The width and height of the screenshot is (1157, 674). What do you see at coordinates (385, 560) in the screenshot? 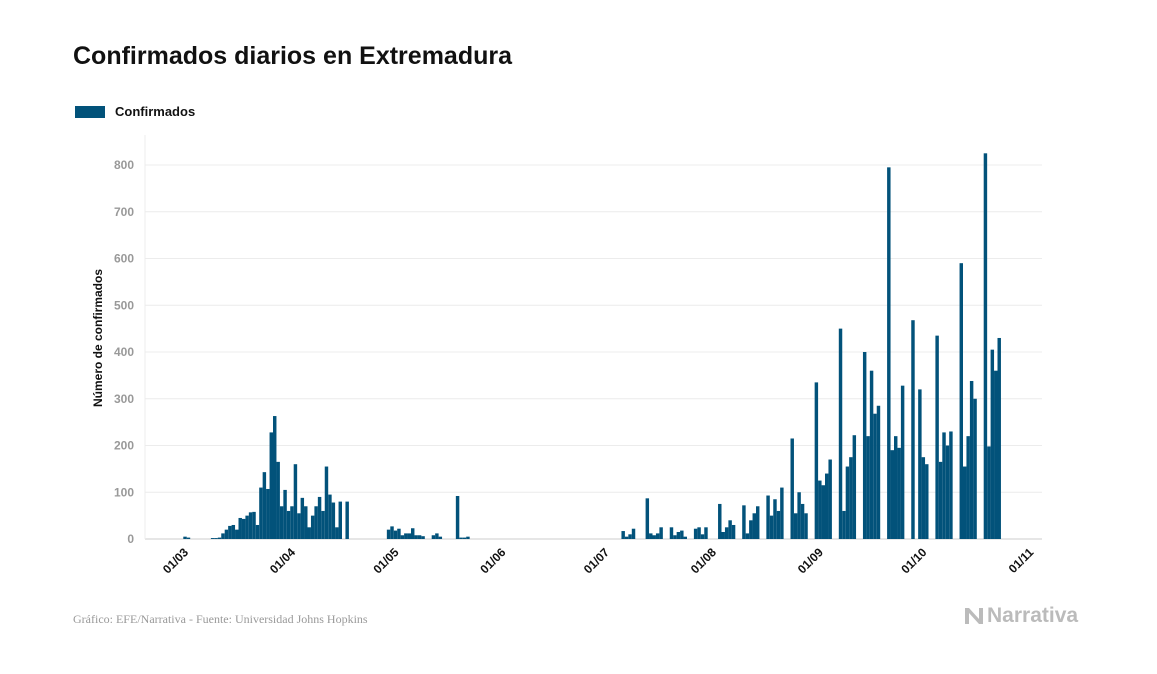
I see `x-tick-label: 01/05` at bounding box center [385, 560].